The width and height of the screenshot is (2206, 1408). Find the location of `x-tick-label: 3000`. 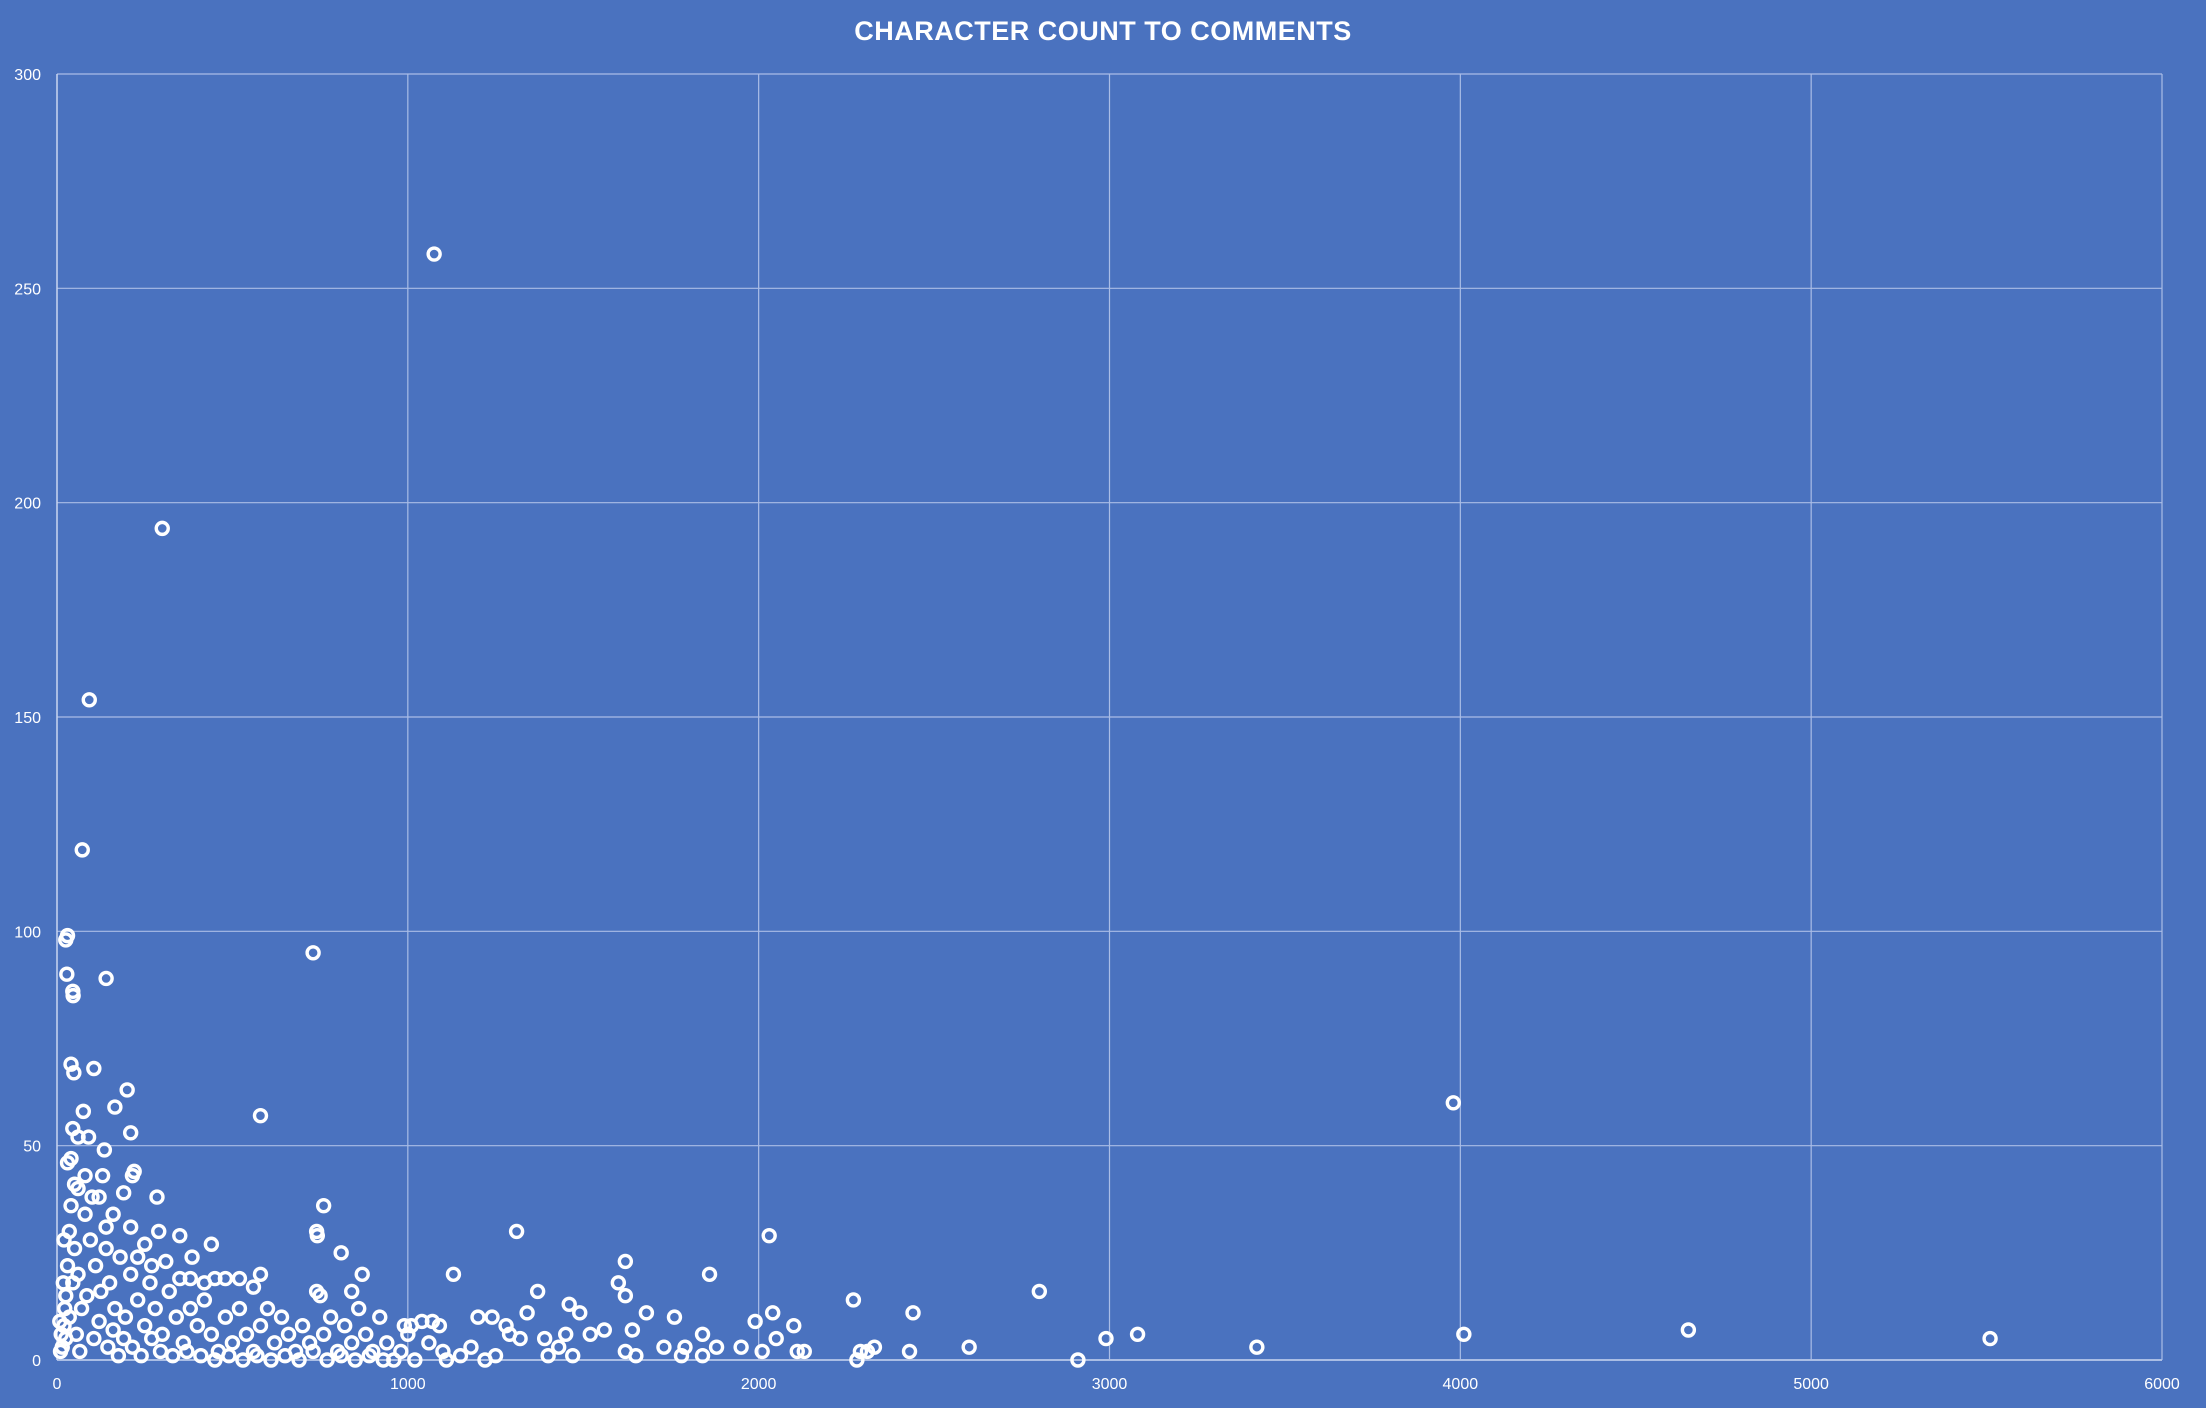

x-tick-label: 3000 is located at coordinates (1110, 1384).